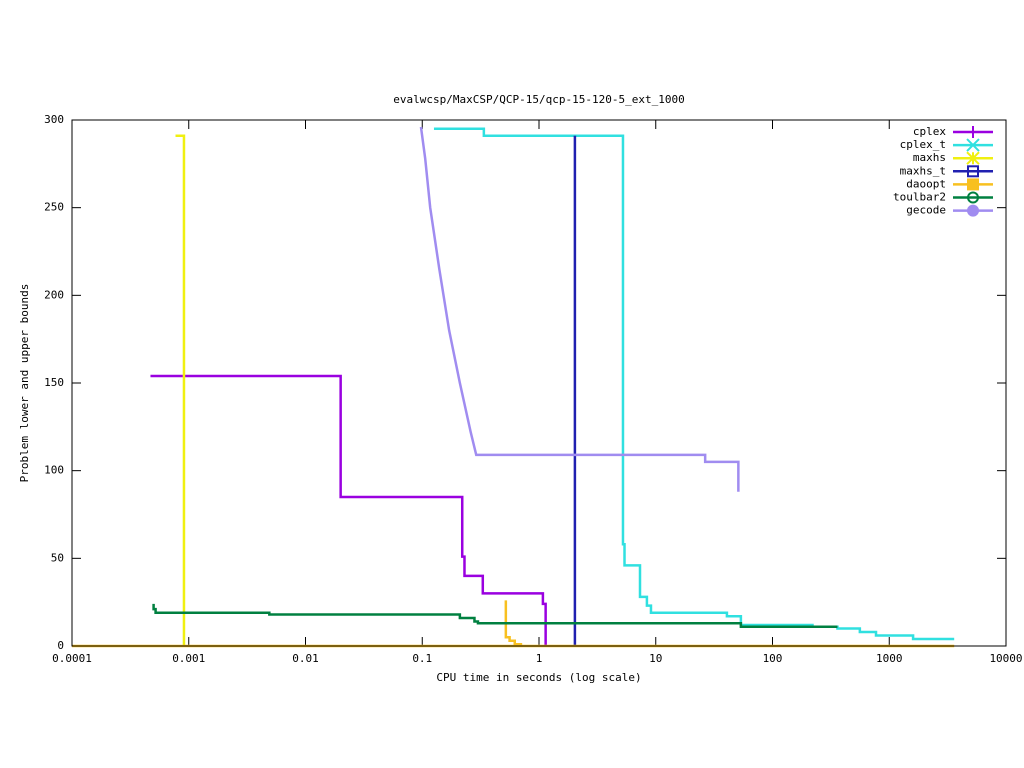 Image resolution: width=1024 pixels, height=768 pixels. What do you see at coordinates (926, 210) in the screenshot?
I see `legend-label: gecode` at bounding box center [926, 210].